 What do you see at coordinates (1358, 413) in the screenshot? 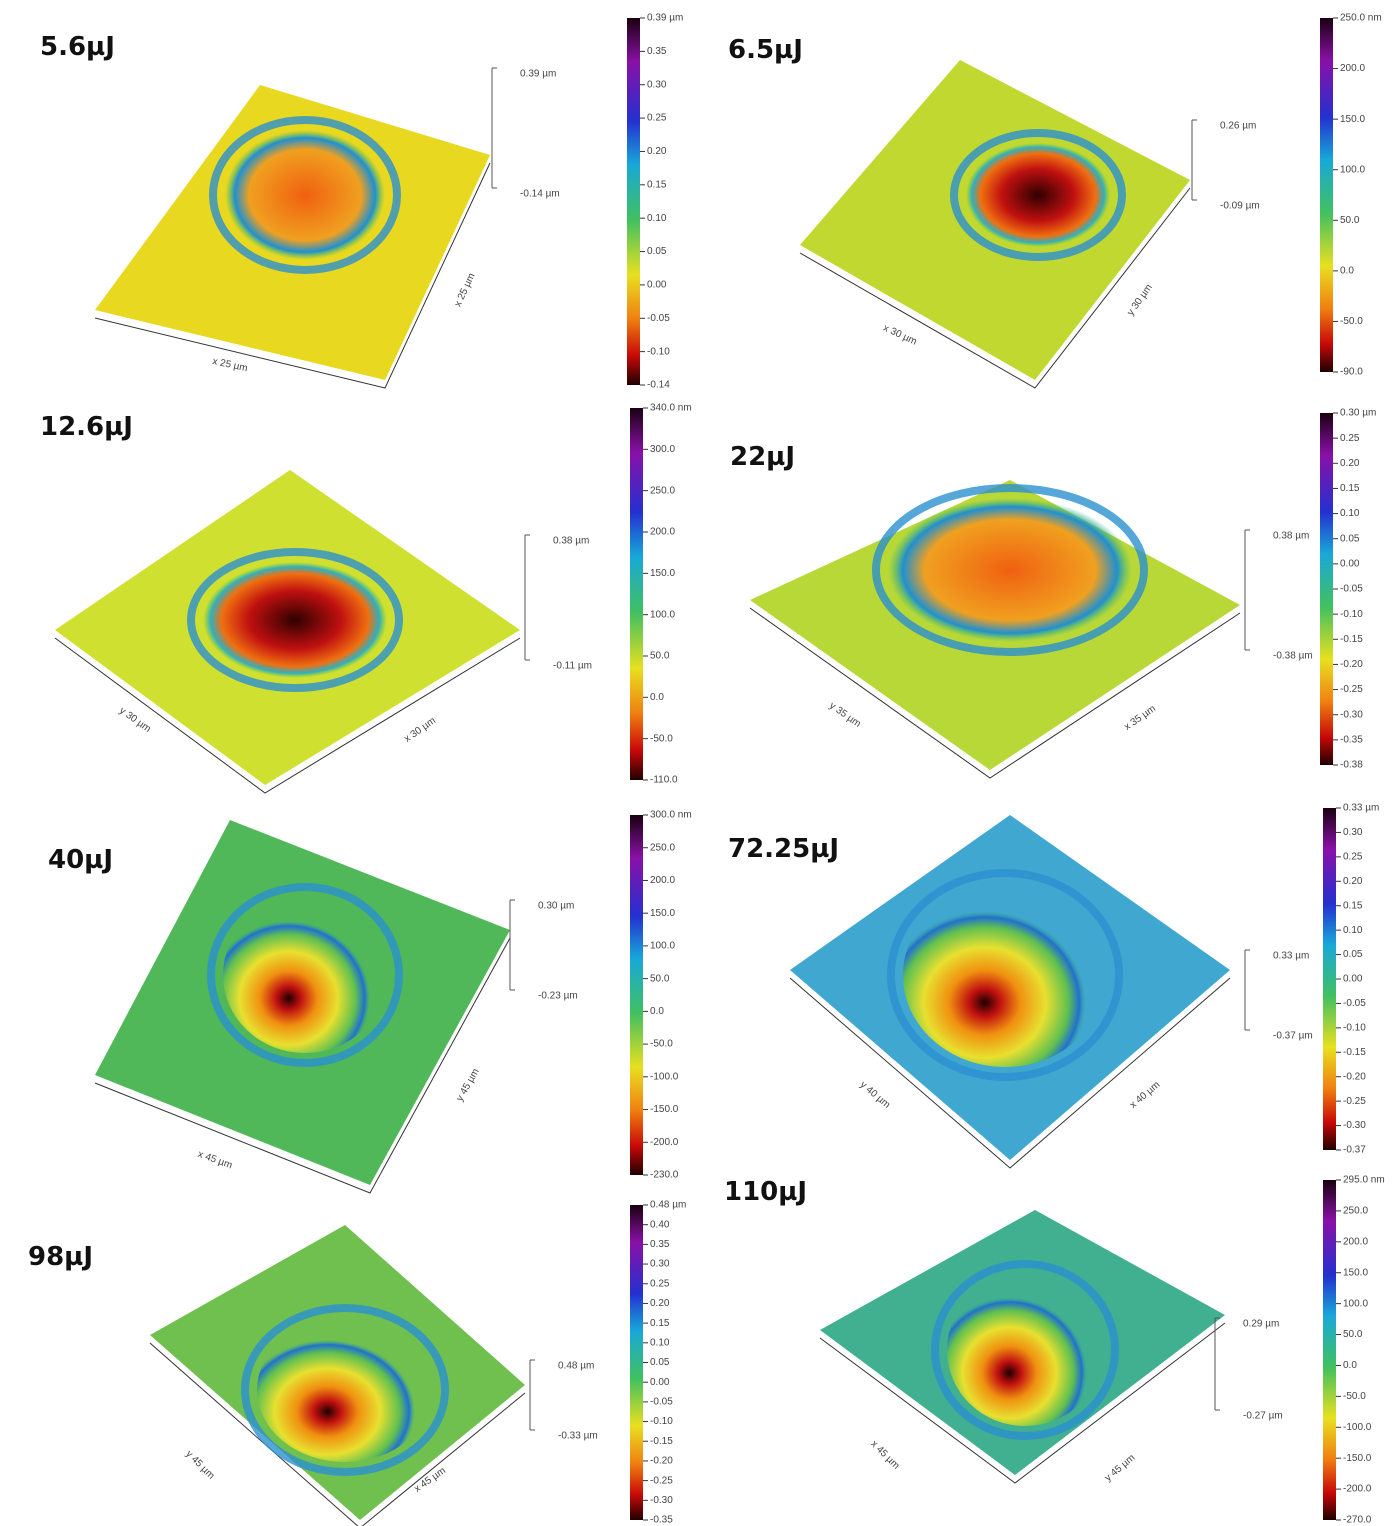
I see `colorbar-label: 0.30 µm` at bounding box center [1358, 413].